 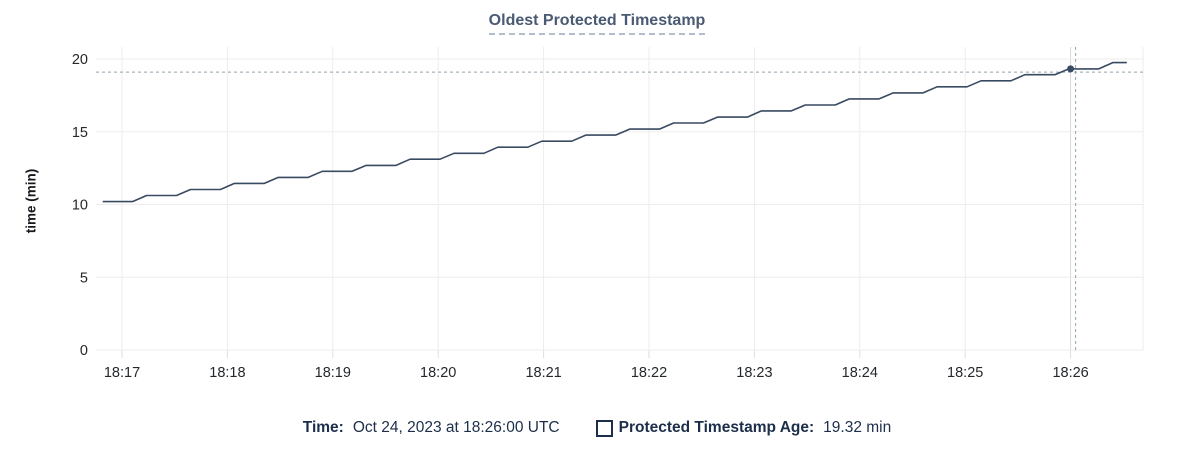 What do you see at coordinates (84, 278) in the screenshot?
I see `svg-text: 5` at bounding box center [84, 278].